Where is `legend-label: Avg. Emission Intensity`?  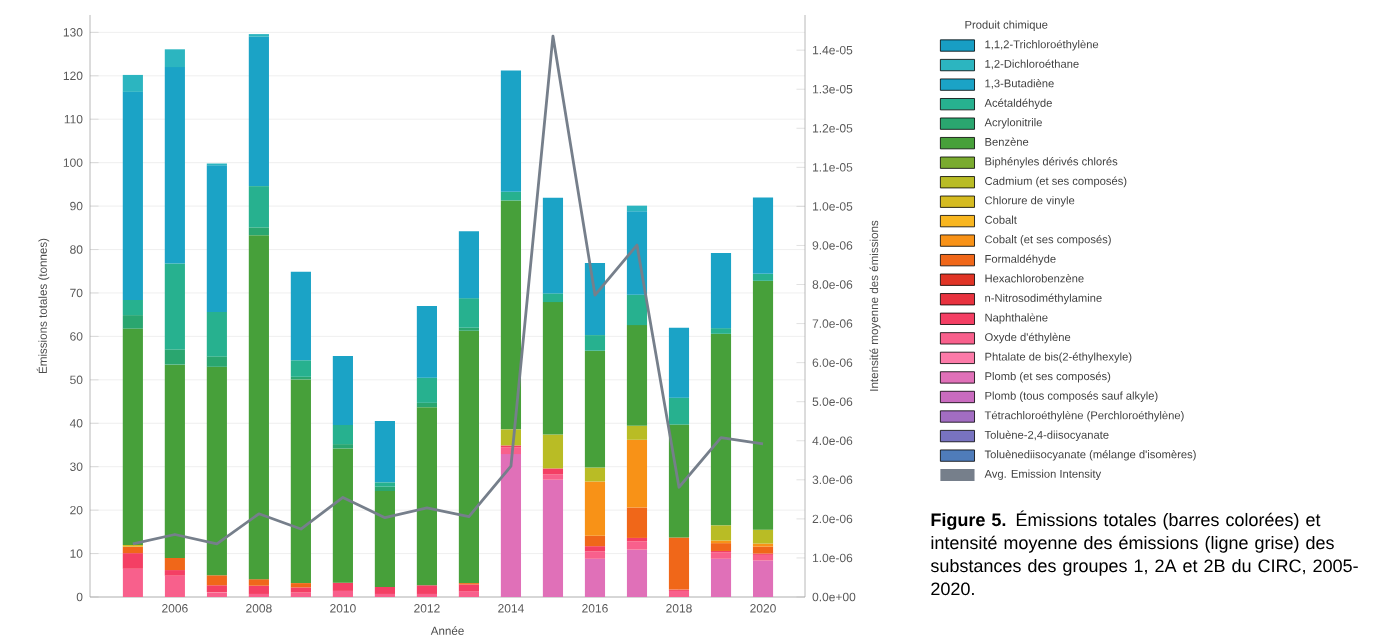 legend-label: Avg. Emission Intensity is located at coordinates (1043, 474).